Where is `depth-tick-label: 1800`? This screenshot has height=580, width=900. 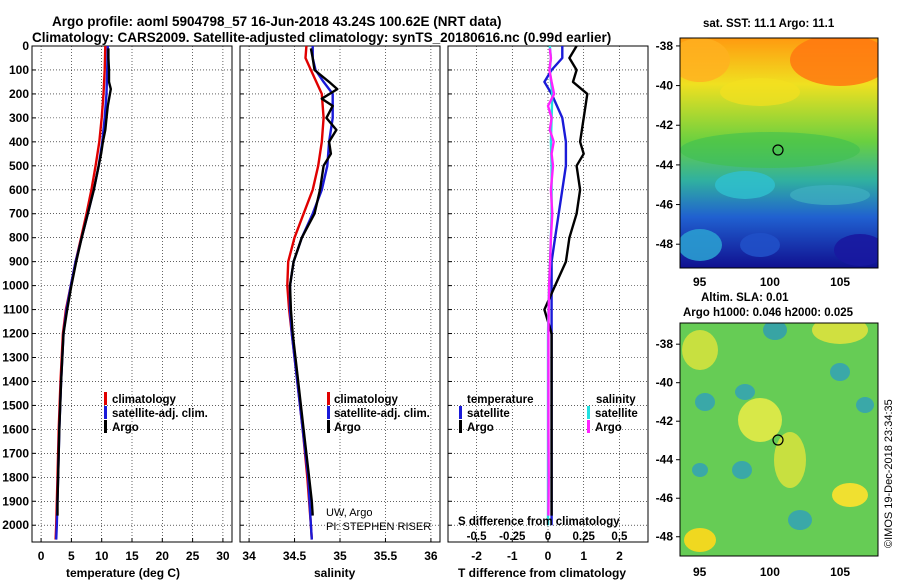
depth-tick-label: 1800 is located at coordinates (15, 477).